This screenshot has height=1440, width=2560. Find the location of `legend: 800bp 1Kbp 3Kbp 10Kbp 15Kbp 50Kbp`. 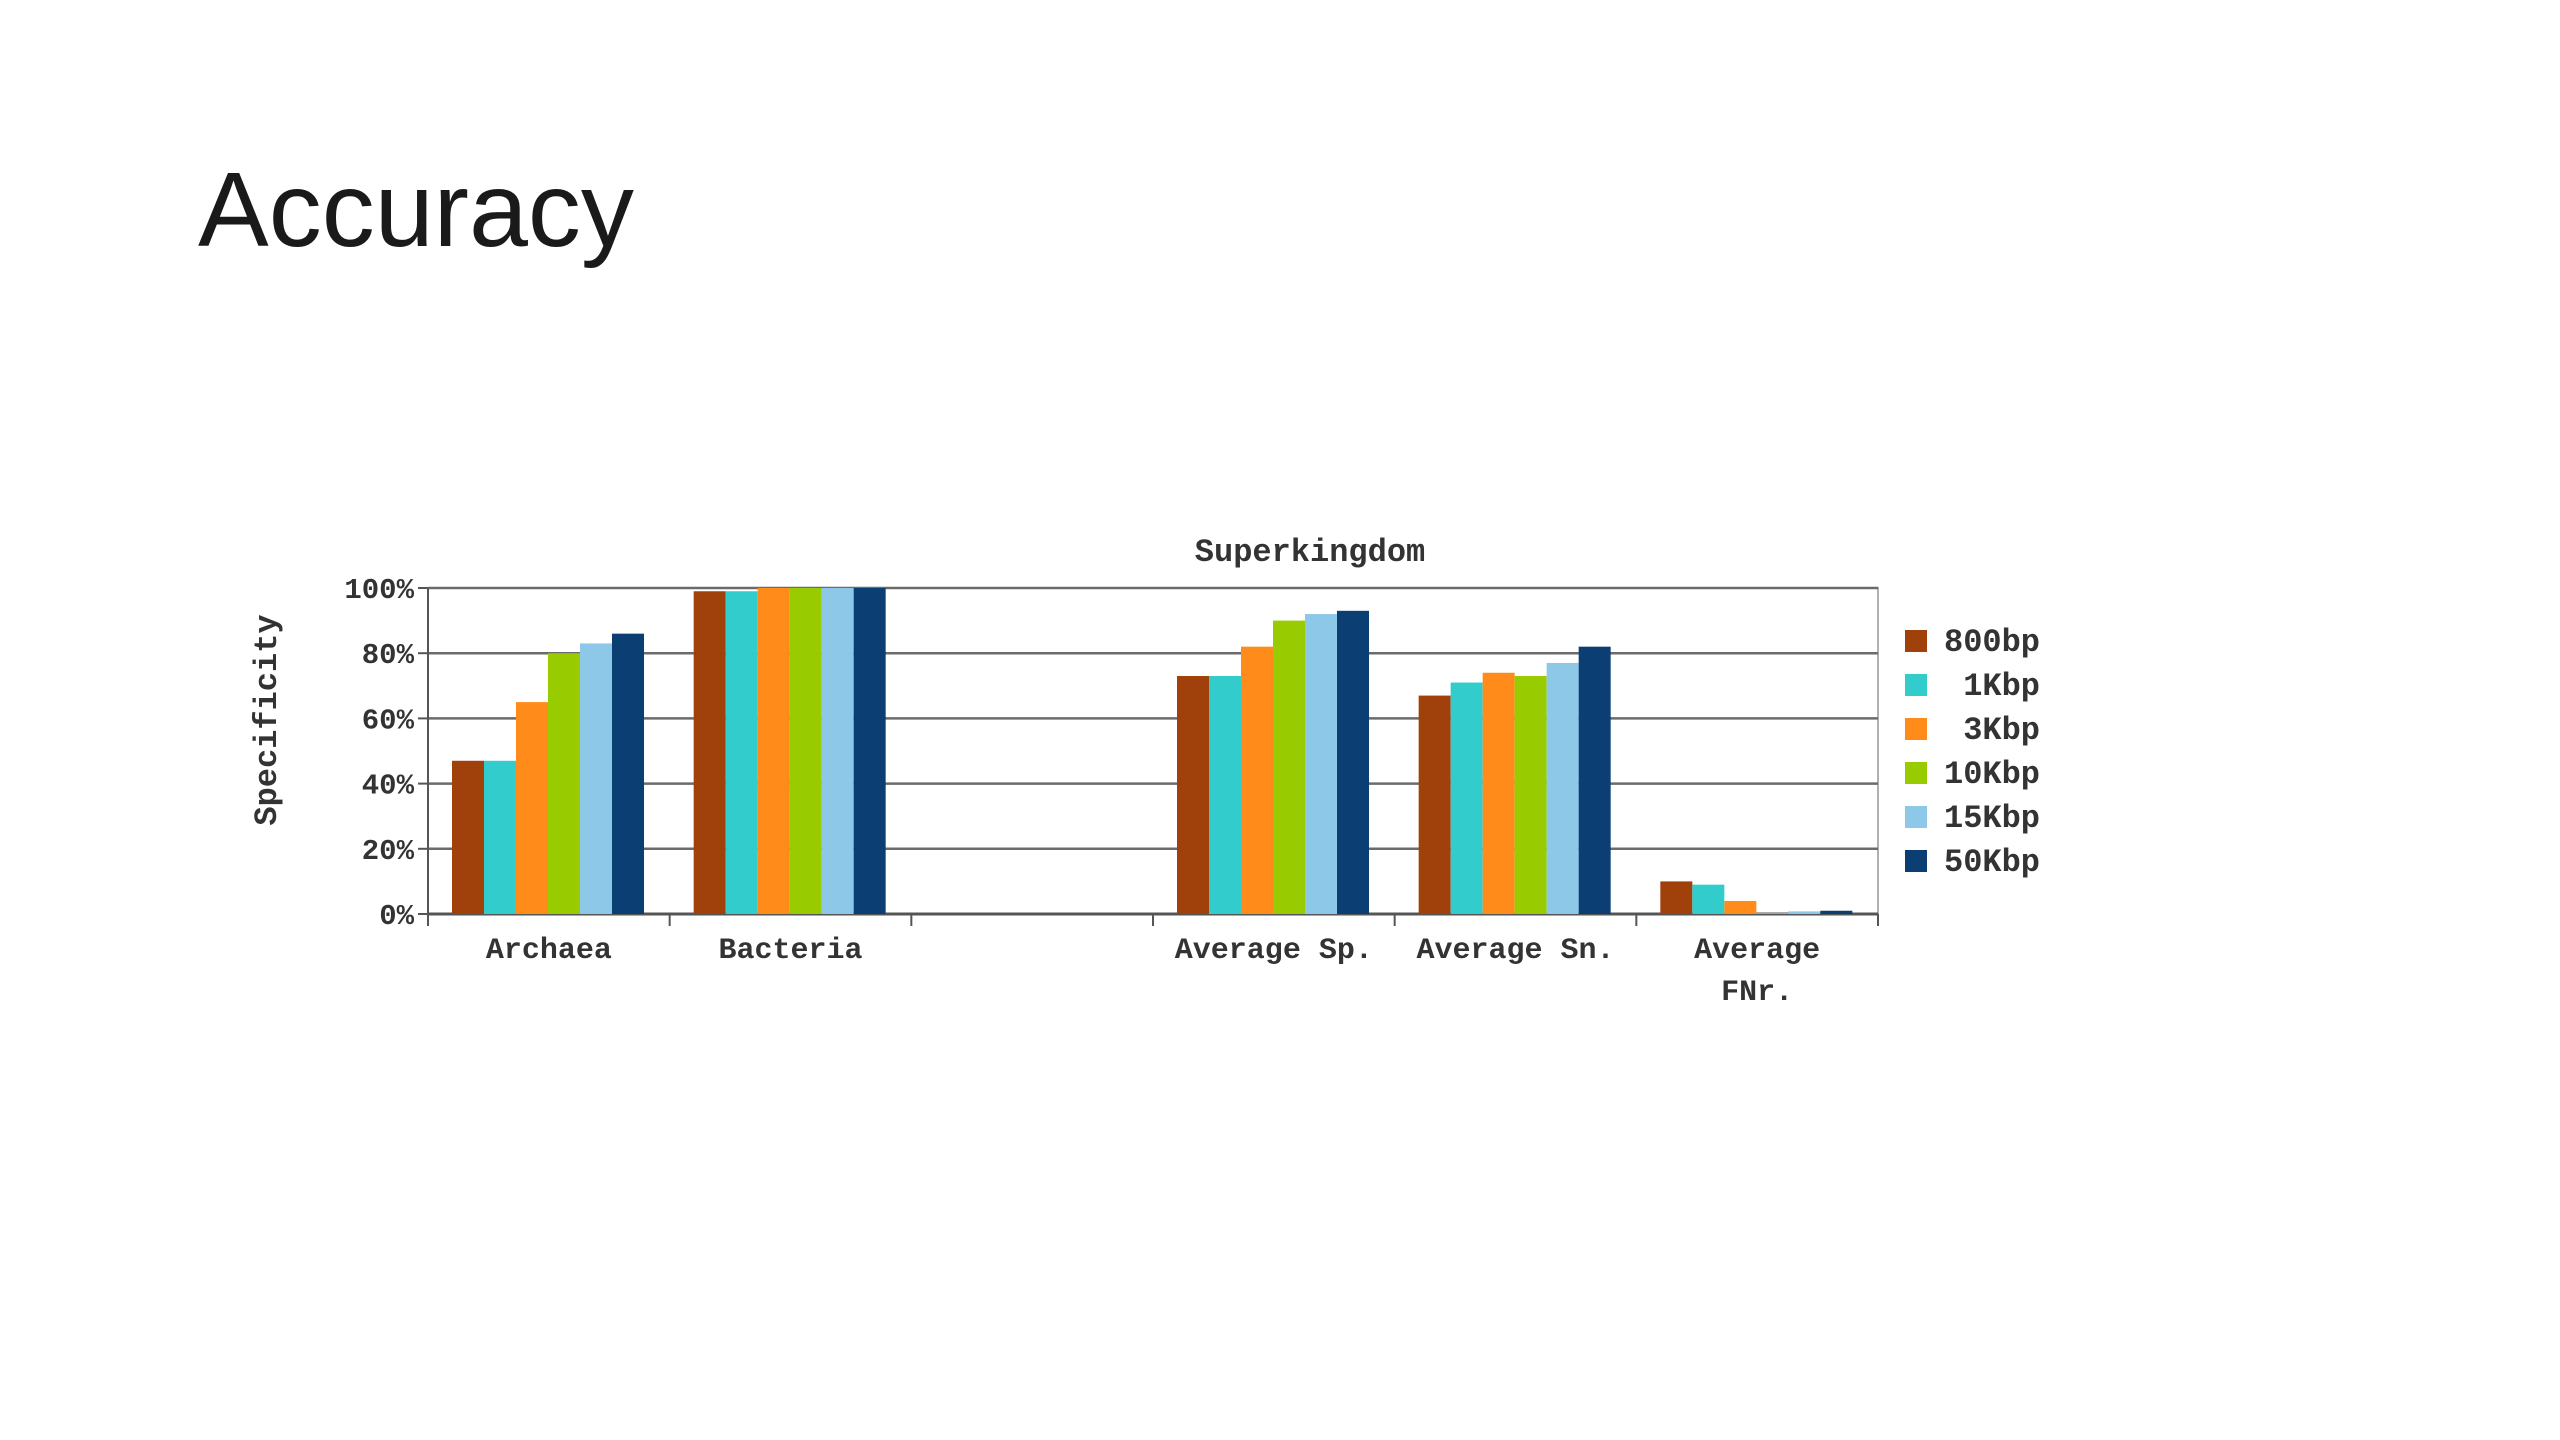

legend: 800bp 1Kbp 3Kbp 10Kbp 15Kbp 50Kbp is located at coordinates (1972, 752).